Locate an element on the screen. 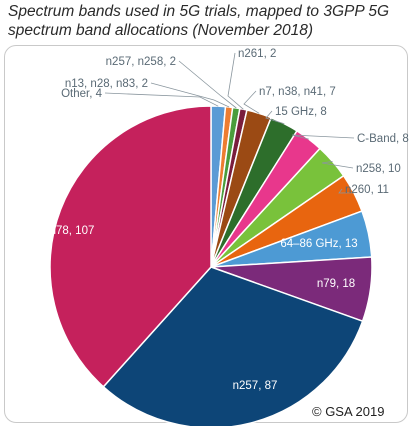 The height and width of the screenshot is (426, 420). slice-label-12: n78, 107 is located at coordinates (72, 231).